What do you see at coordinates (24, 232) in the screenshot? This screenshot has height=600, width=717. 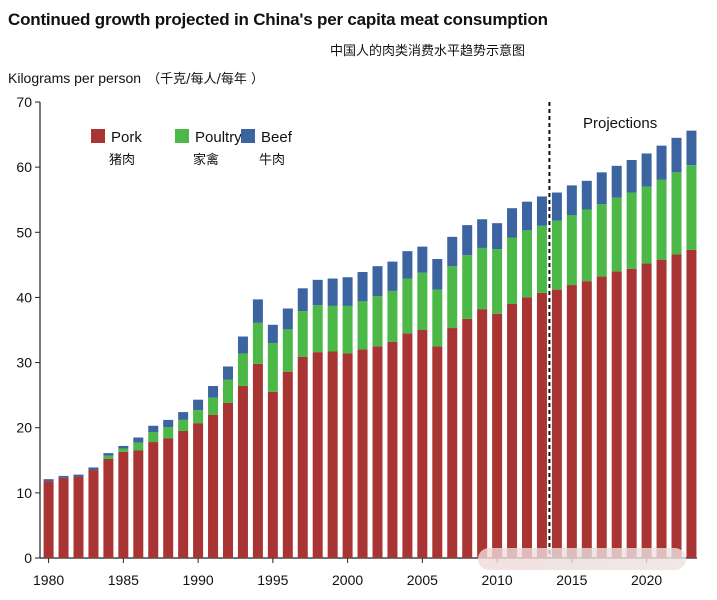 I see `y-tick-label: 50` at bounding box center [24, 232].